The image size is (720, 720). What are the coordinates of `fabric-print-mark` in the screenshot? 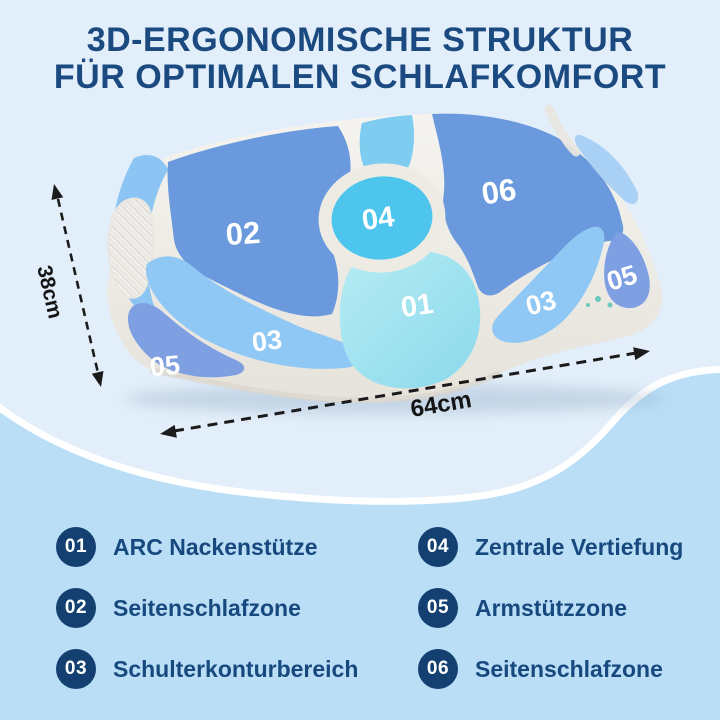 It's located at (599, 302).